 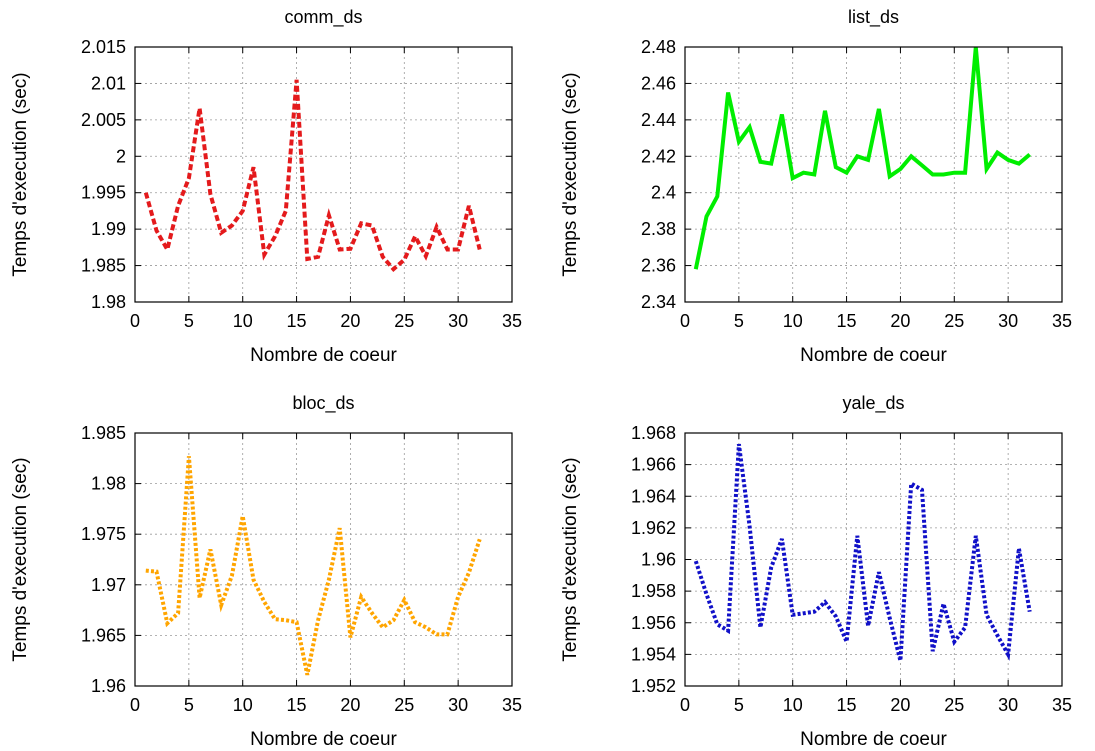 What do you see at coordinates (103, 635) in the screenshot?
I see `y-tick-label: 1.965` at bounding box center [103, 635].